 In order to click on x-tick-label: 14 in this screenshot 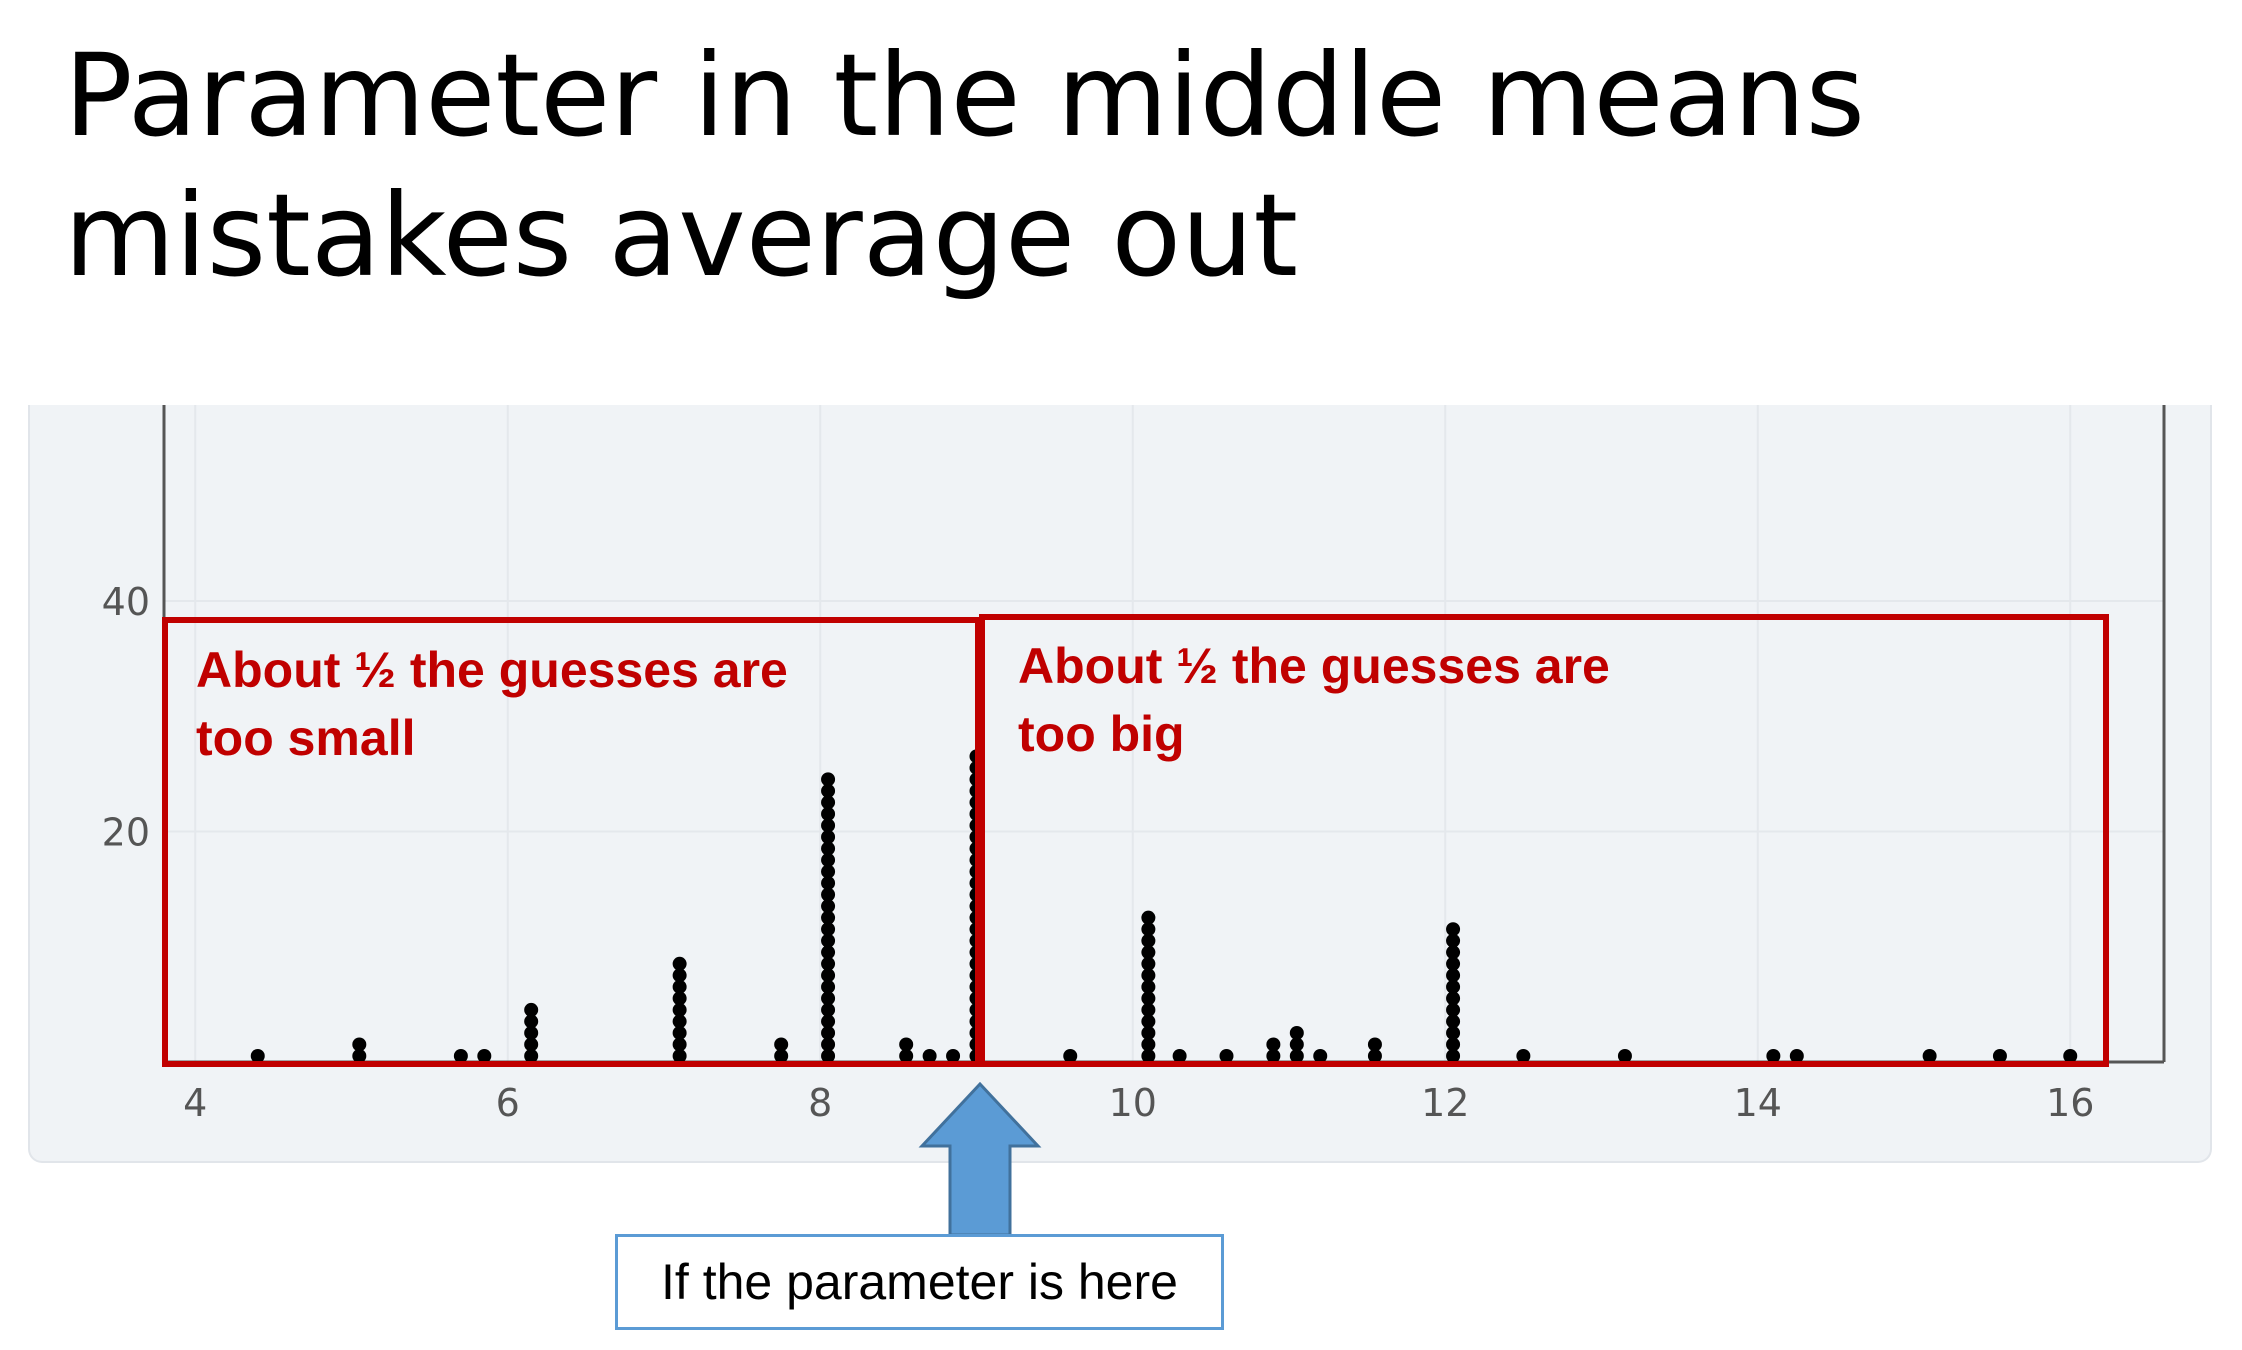, I will do `click(1758, 1103)`.